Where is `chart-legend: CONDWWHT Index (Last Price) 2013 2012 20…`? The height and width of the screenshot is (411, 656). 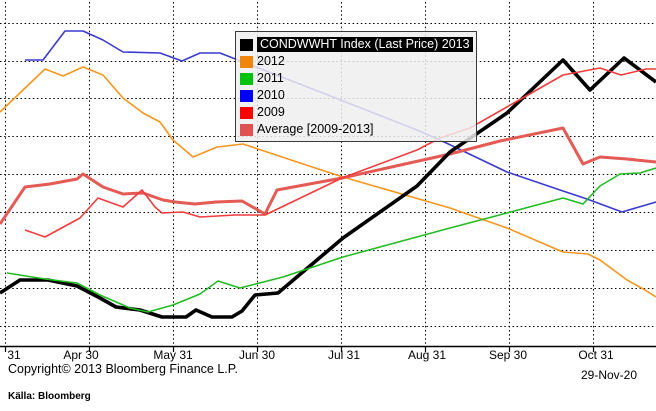
chart-legend: CONDWWHT Index (Last Price) 2013 2012 20… is located at coordinates (356, 86).